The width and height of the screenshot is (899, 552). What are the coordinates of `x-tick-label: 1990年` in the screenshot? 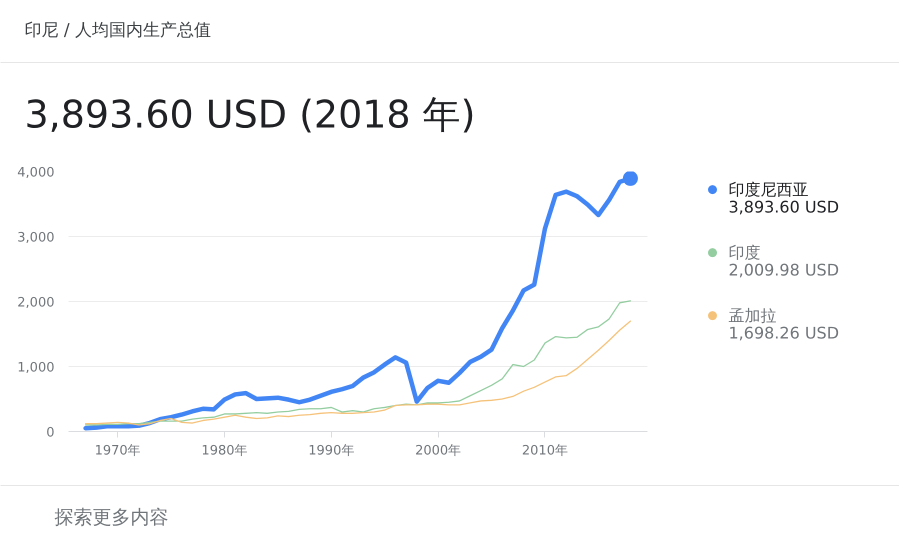 It's located at (331, 451).